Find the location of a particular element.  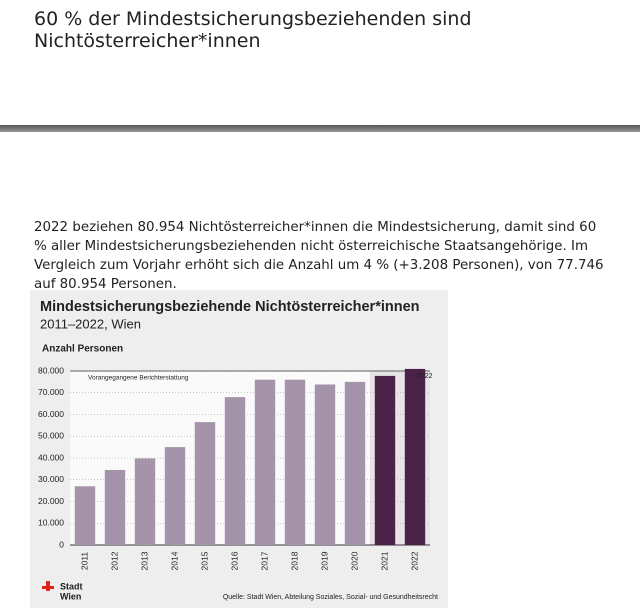

y-axis-label: Anzahl Personen is located at coordinates (82, 349).